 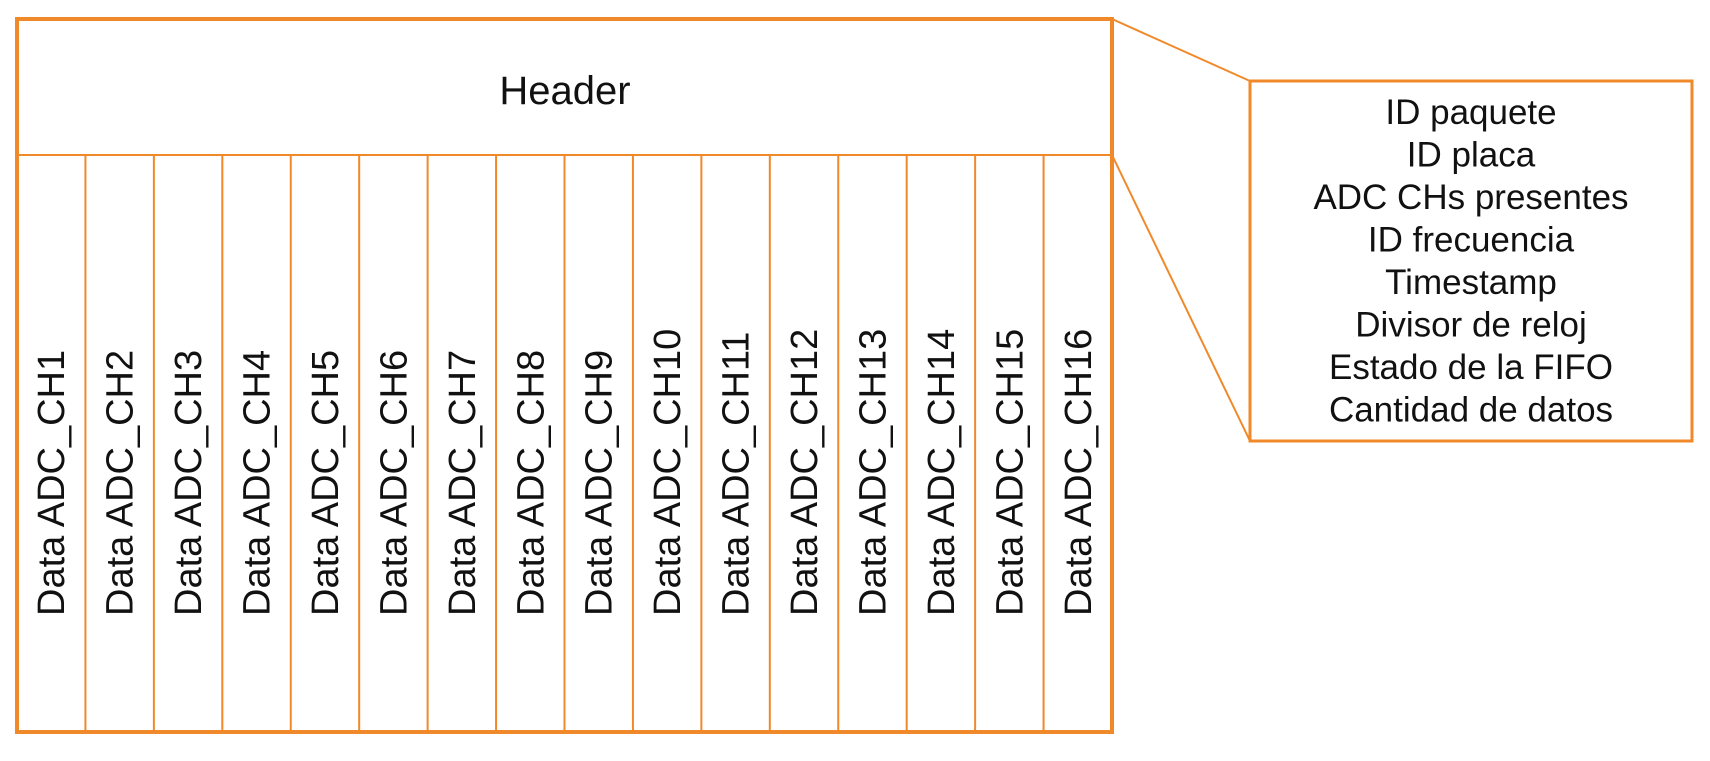 I want to click on channel-label-ch14: Data ADC_CH14, so click(x=942, y=472).